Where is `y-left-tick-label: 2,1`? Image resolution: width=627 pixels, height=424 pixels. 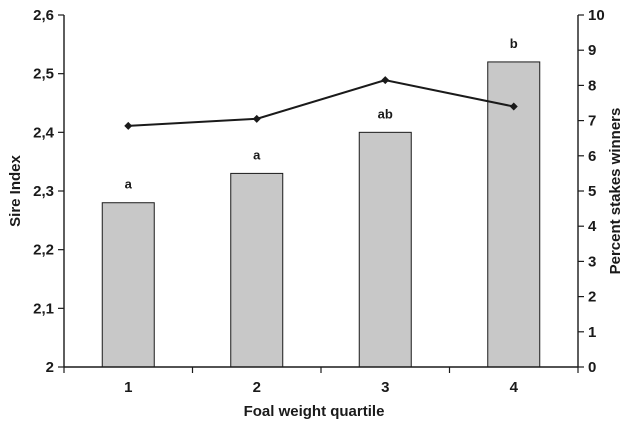 y-left-tick-label: 2,1 is located at coordinates (43, 308).